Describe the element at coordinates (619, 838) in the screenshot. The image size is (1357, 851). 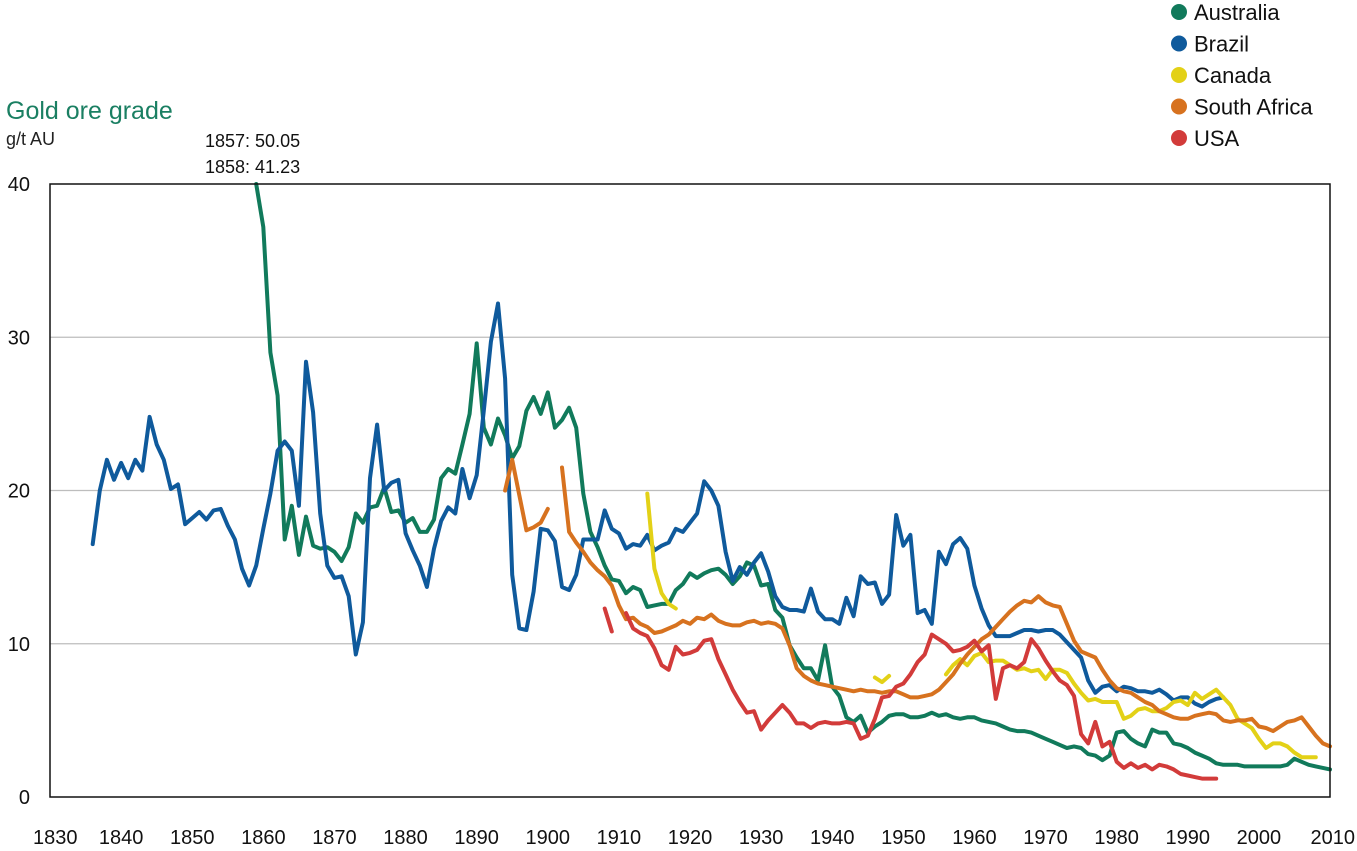
I see `x-tick-label-1910: 1910` at that location.